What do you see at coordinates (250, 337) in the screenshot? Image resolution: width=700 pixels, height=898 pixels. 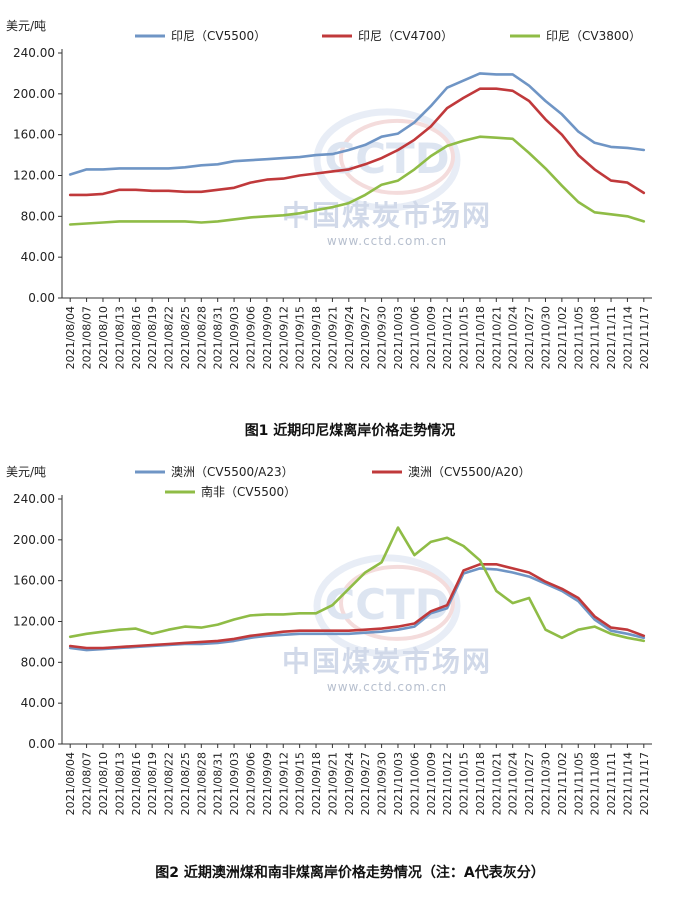 I see `x-tick-label: 2021/09/06` at bounding box center [250, 337].